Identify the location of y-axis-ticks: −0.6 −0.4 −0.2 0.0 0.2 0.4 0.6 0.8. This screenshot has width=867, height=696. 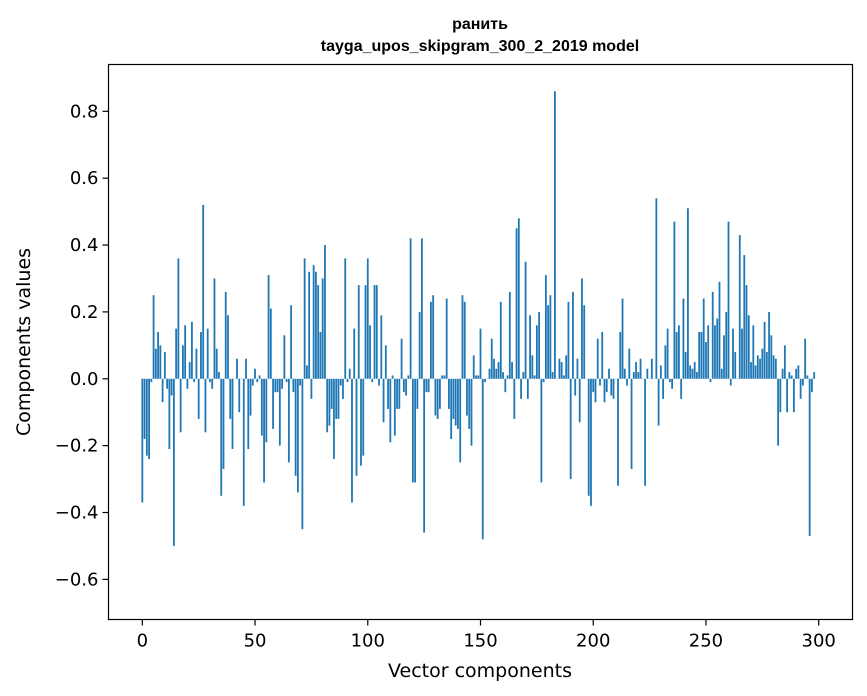
(82, 345).